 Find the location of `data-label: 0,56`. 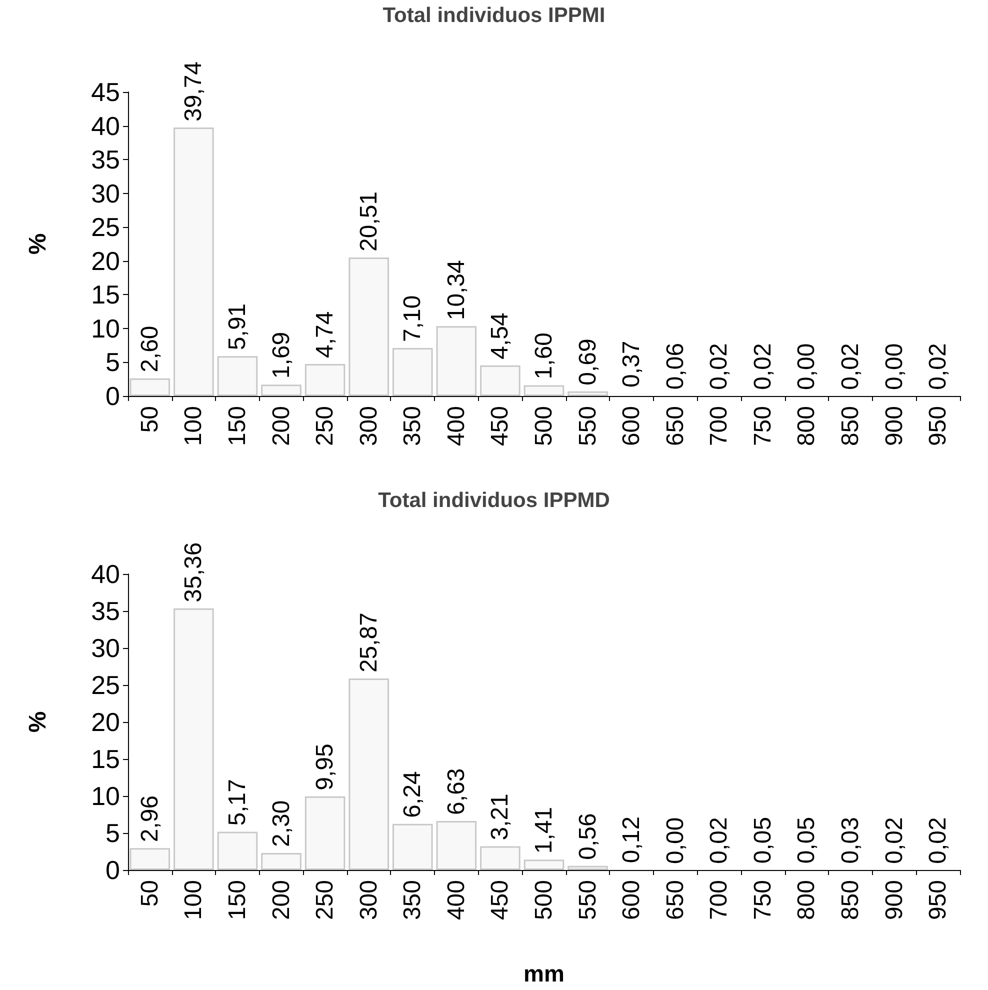

data-label: 0,56 is located at coordinates (588, 836).